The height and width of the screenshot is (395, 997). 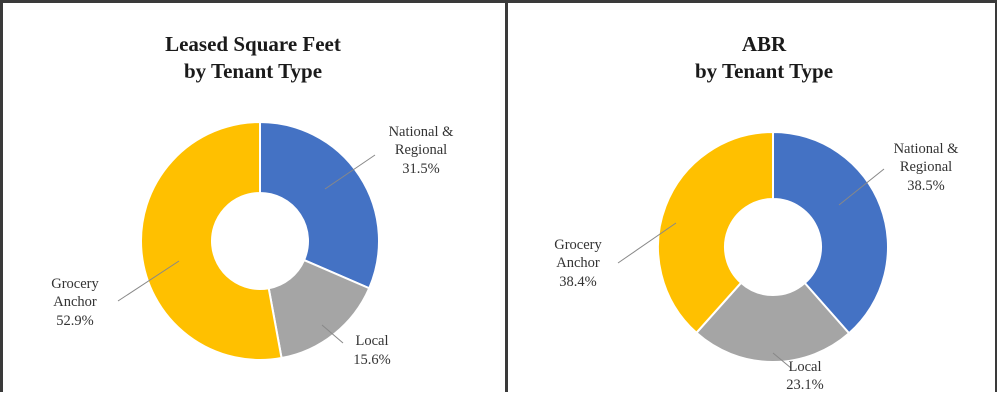 I want to click on slice-value-national-regional: 38.5%, so click(x=925, y=186).